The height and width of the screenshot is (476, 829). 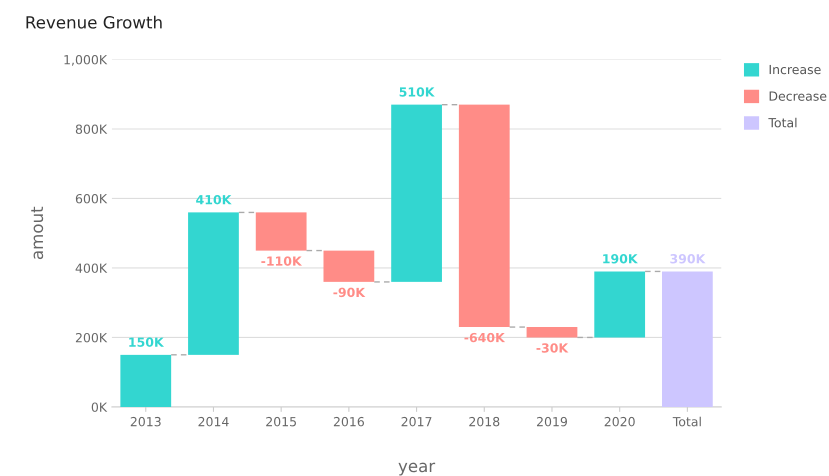 What do you see at coordinates (145, 421) in the screenshot?
I see `x-tick-label: 2013` at bounding box center [145, 421].